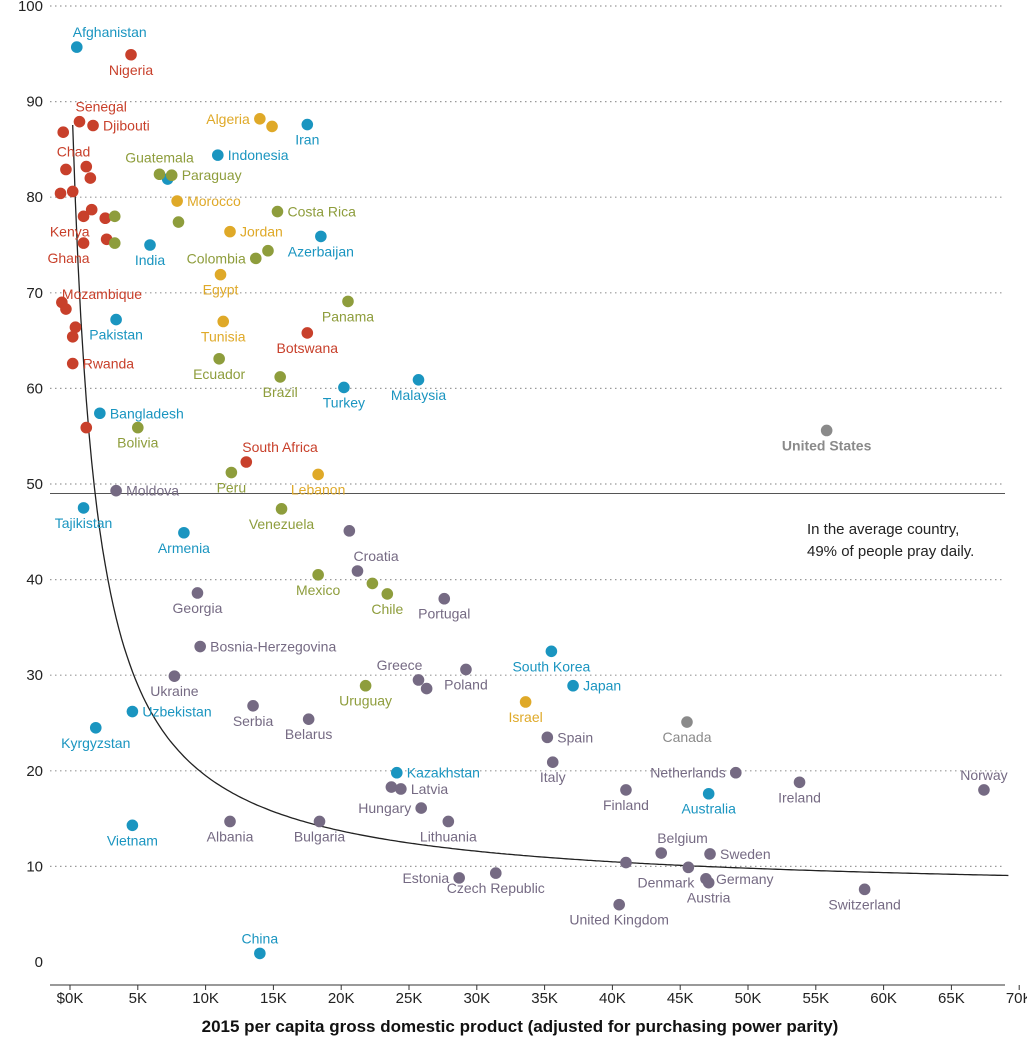 The image size is (1027, 1040). Describe the element at coordinates (496, 888) in the screenshot. I see `label-czech-republic: Czech Republic` at that location.